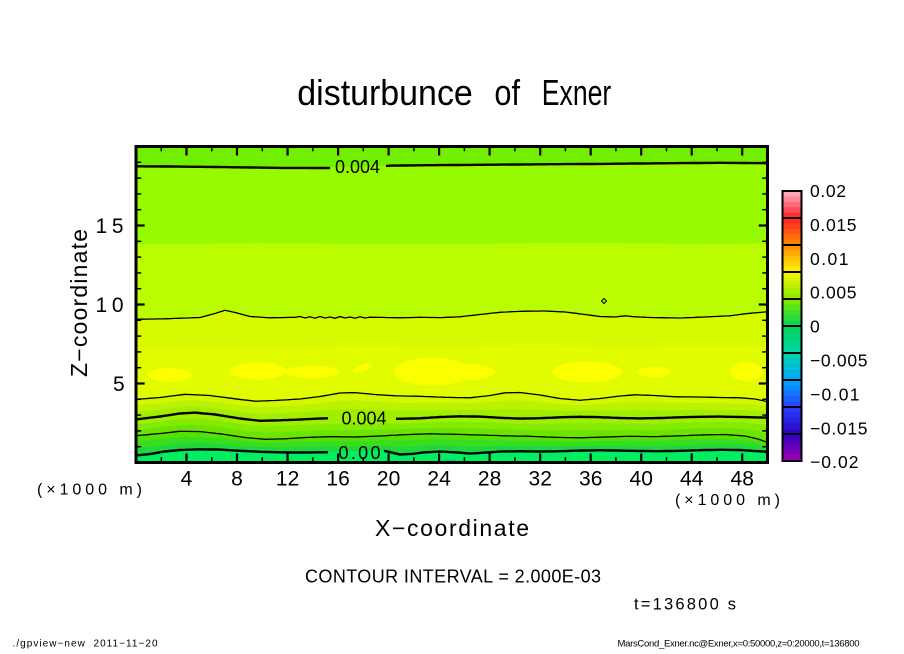 The image size is (904, 654). What do you see at coordinates (839, 428) in the screenshot?
I see `svg-text: −0.015` at bounding box center [839, 428].